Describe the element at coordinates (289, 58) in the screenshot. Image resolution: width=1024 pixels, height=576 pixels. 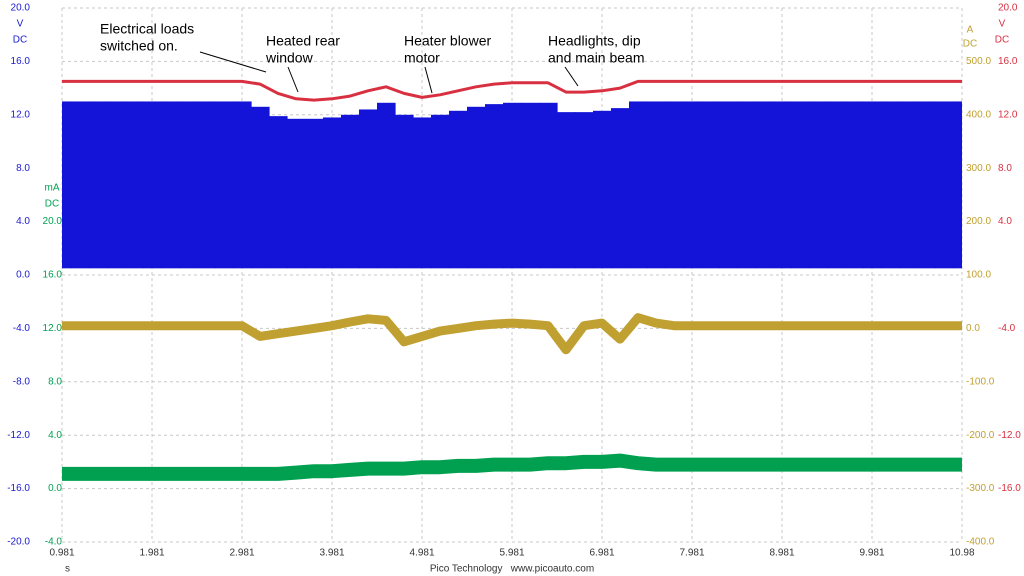
I see `annotation: window` at that location.